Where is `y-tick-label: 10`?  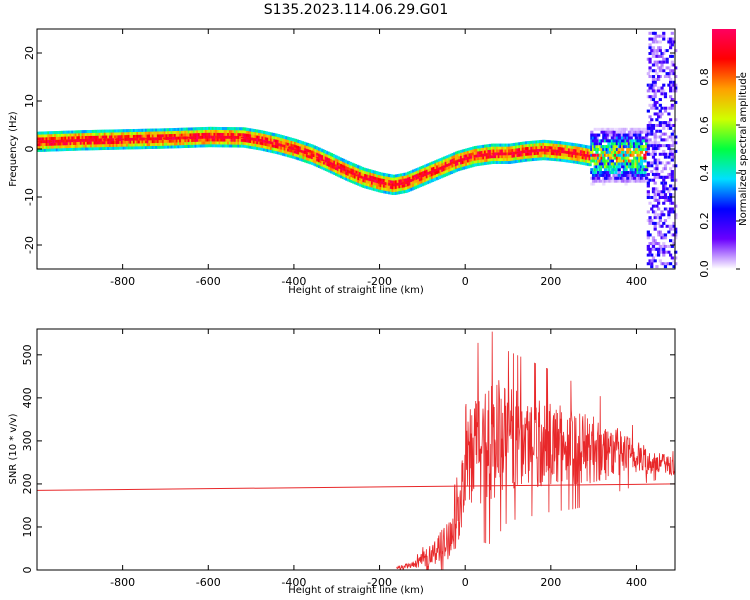 y-tick-label: 10 is located at coordinates (29, 101).